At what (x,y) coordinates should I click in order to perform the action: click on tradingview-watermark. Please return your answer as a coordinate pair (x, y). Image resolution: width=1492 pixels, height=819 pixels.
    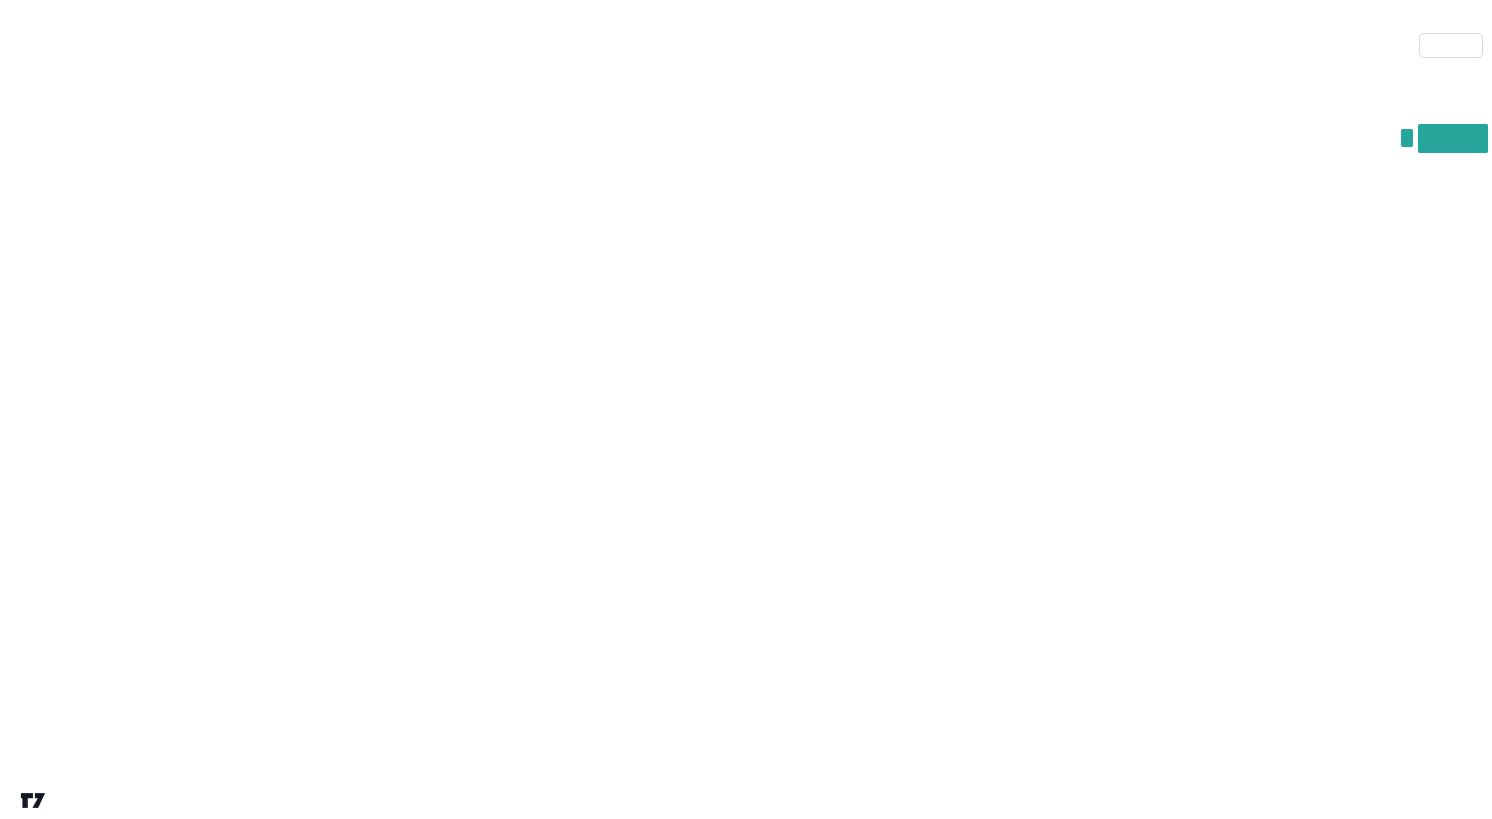
    Looking at the image, I should click on (36, 800).